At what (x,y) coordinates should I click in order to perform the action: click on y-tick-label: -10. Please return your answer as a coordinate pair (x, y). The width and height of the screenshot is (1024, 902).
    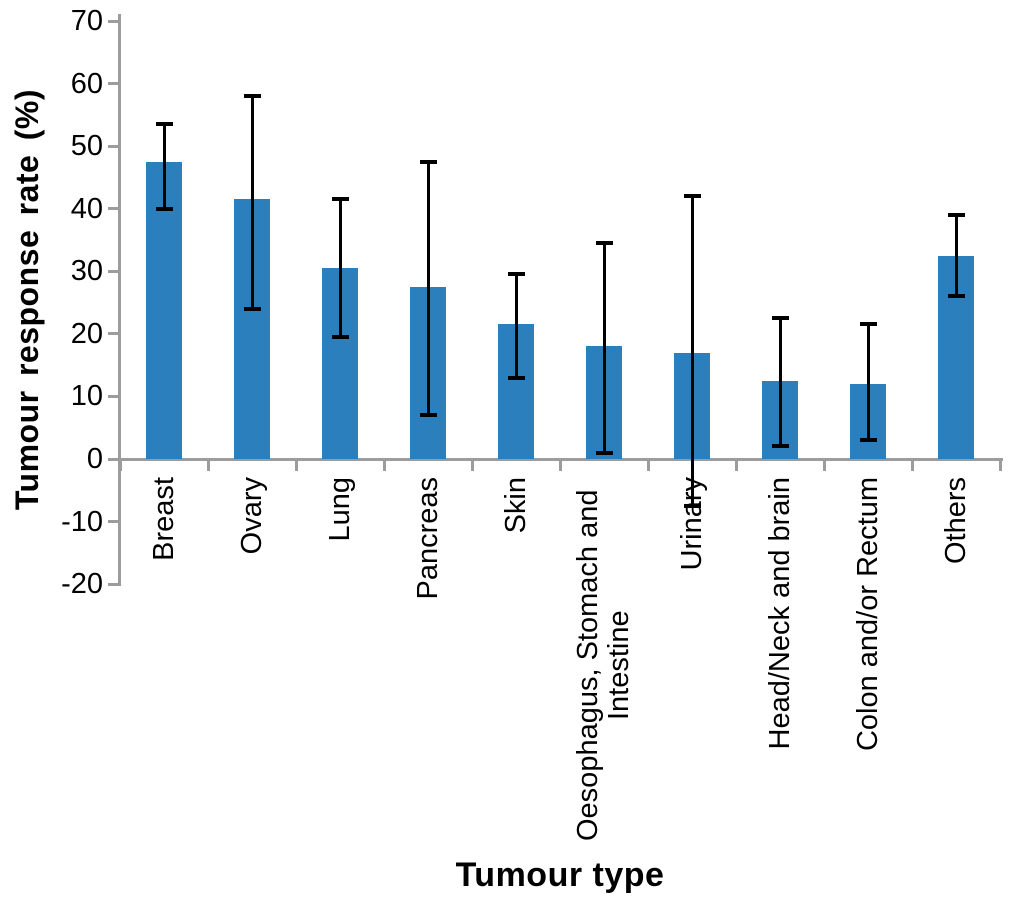
    Looking at the image, I should click on (82, 521).